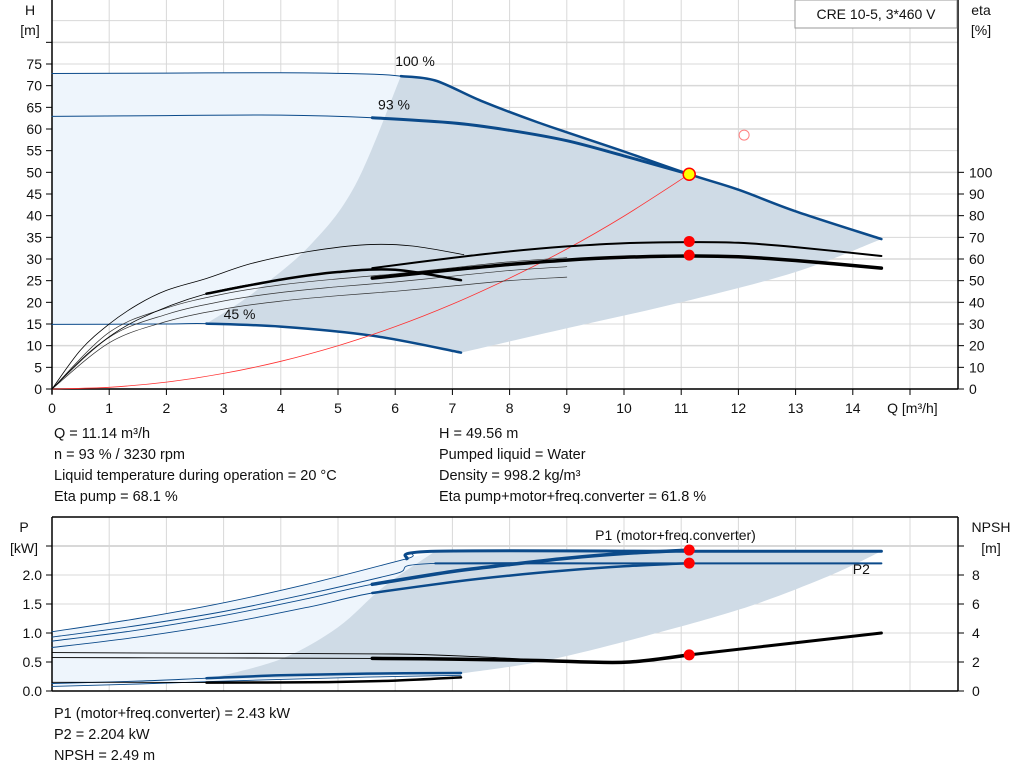  I want to click on h-axis-unit: [m], so click(29, 30).